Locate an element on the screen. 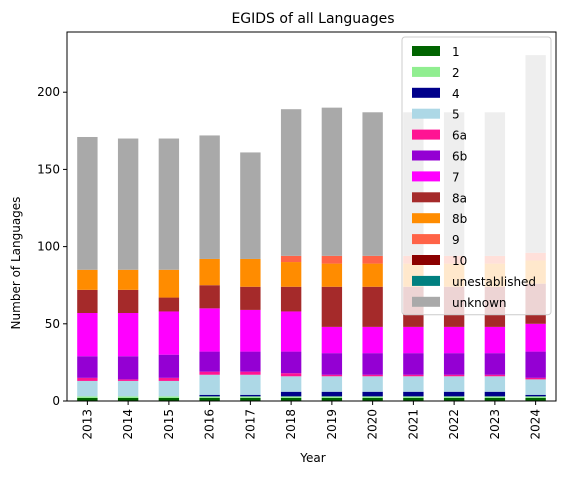 The width and height of the screenshot is (571, 480). x-tick-label: 2014 is located at coordinates (128, 424).